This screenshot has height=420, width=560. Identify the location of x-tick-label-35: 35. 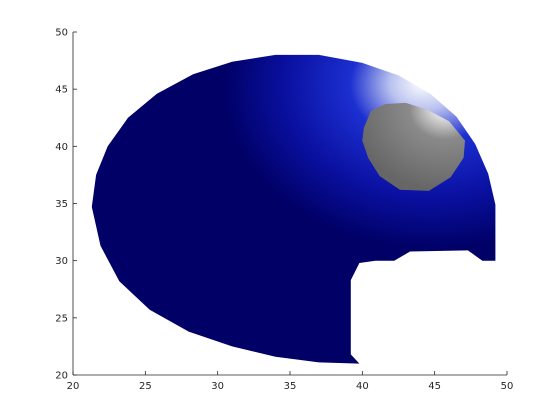
(290, 386).